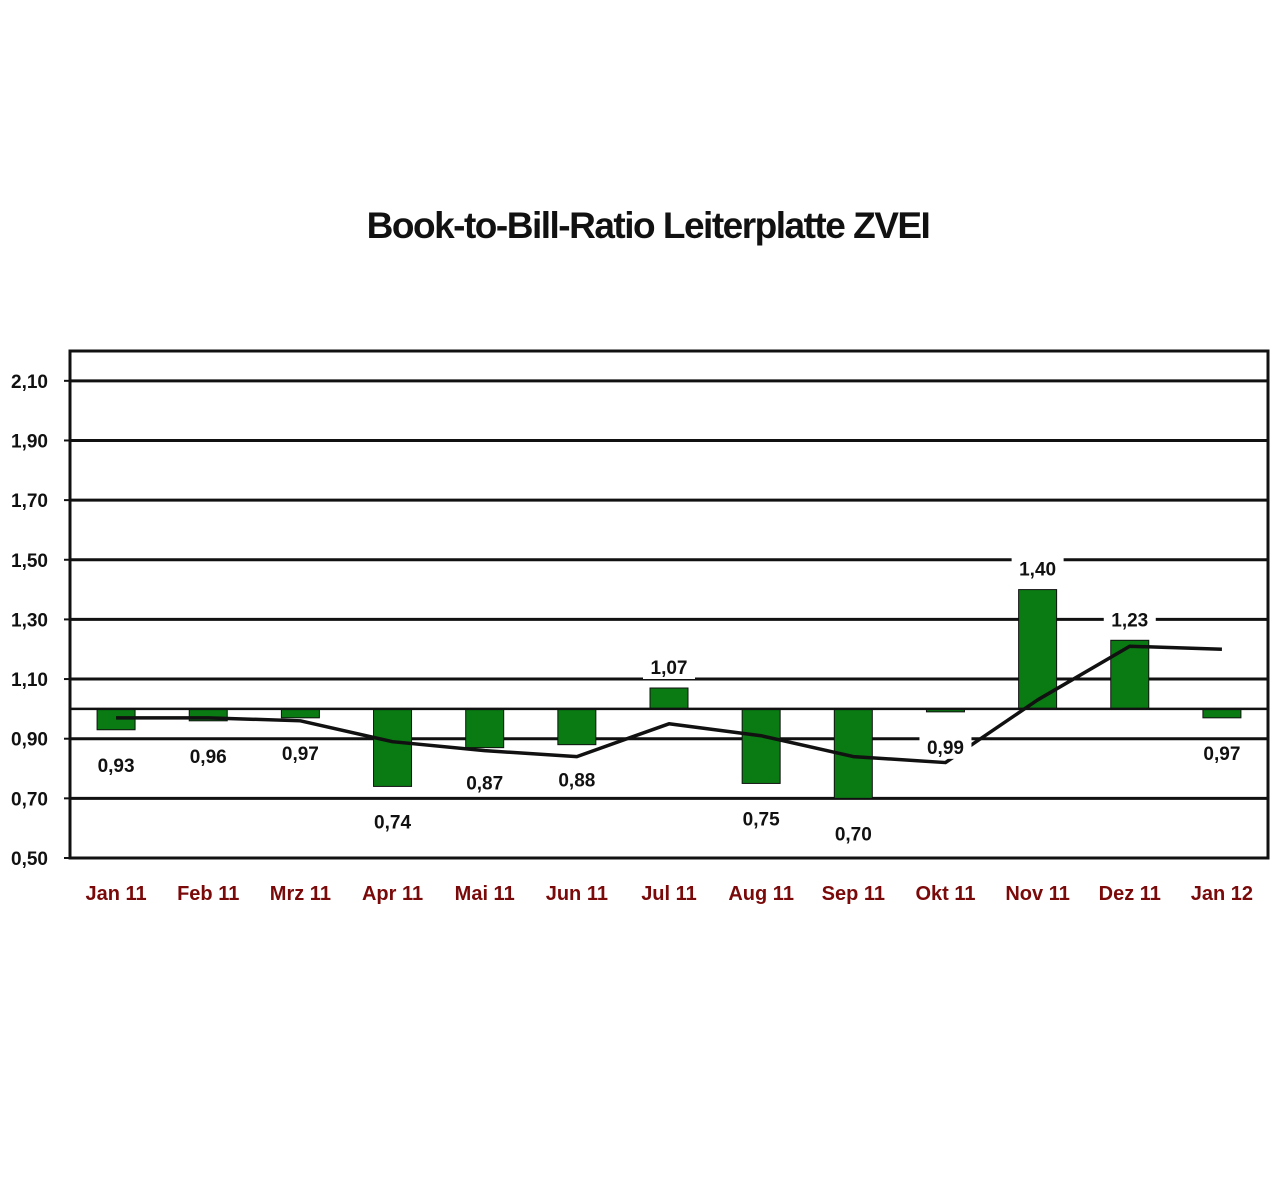 Image resolution: width=1280 pixels, height=1190 pixels. I want to click on y-tick-label: 2,10, so click(29, 382).